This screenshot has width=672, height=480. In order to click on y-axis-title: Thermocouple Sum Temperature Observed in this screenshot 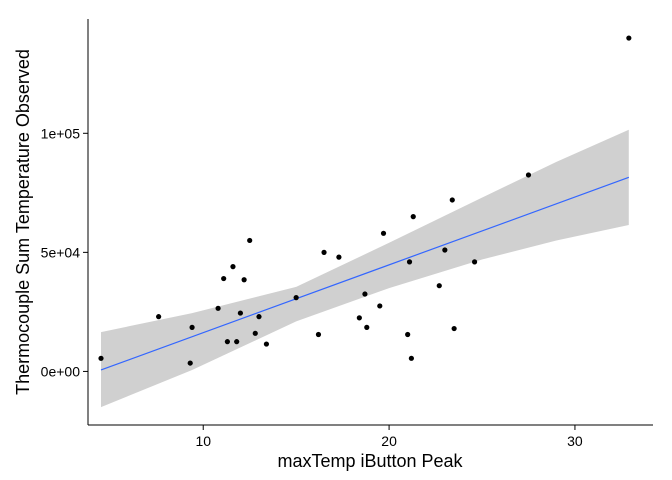, I will do `click(23, 222)`.